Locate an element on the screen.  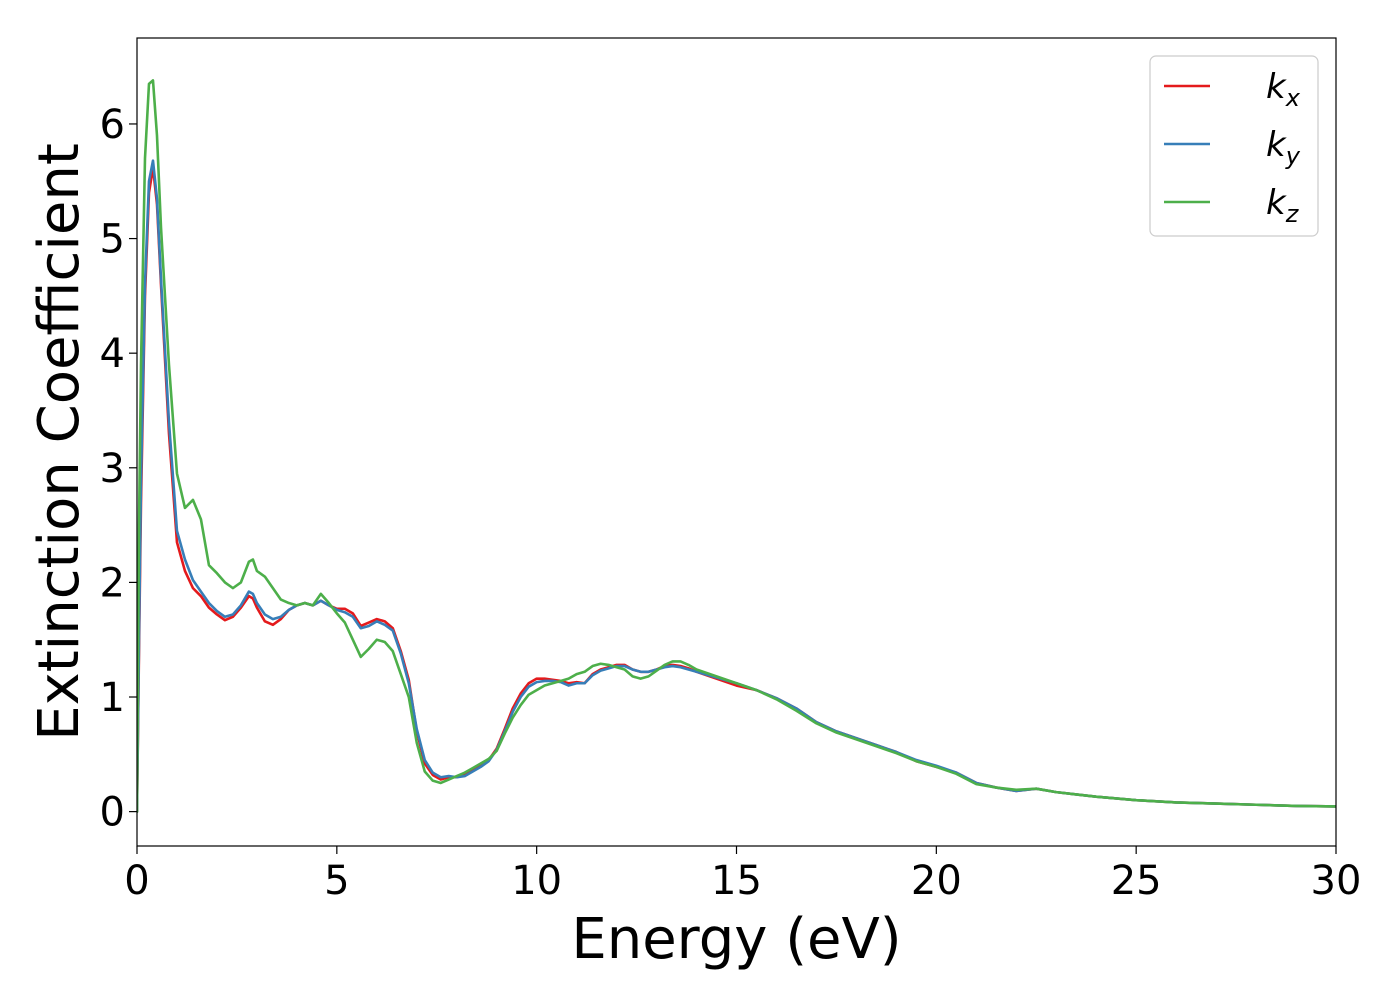
y-tick-label: 6 is located at coordinates (112, 125).